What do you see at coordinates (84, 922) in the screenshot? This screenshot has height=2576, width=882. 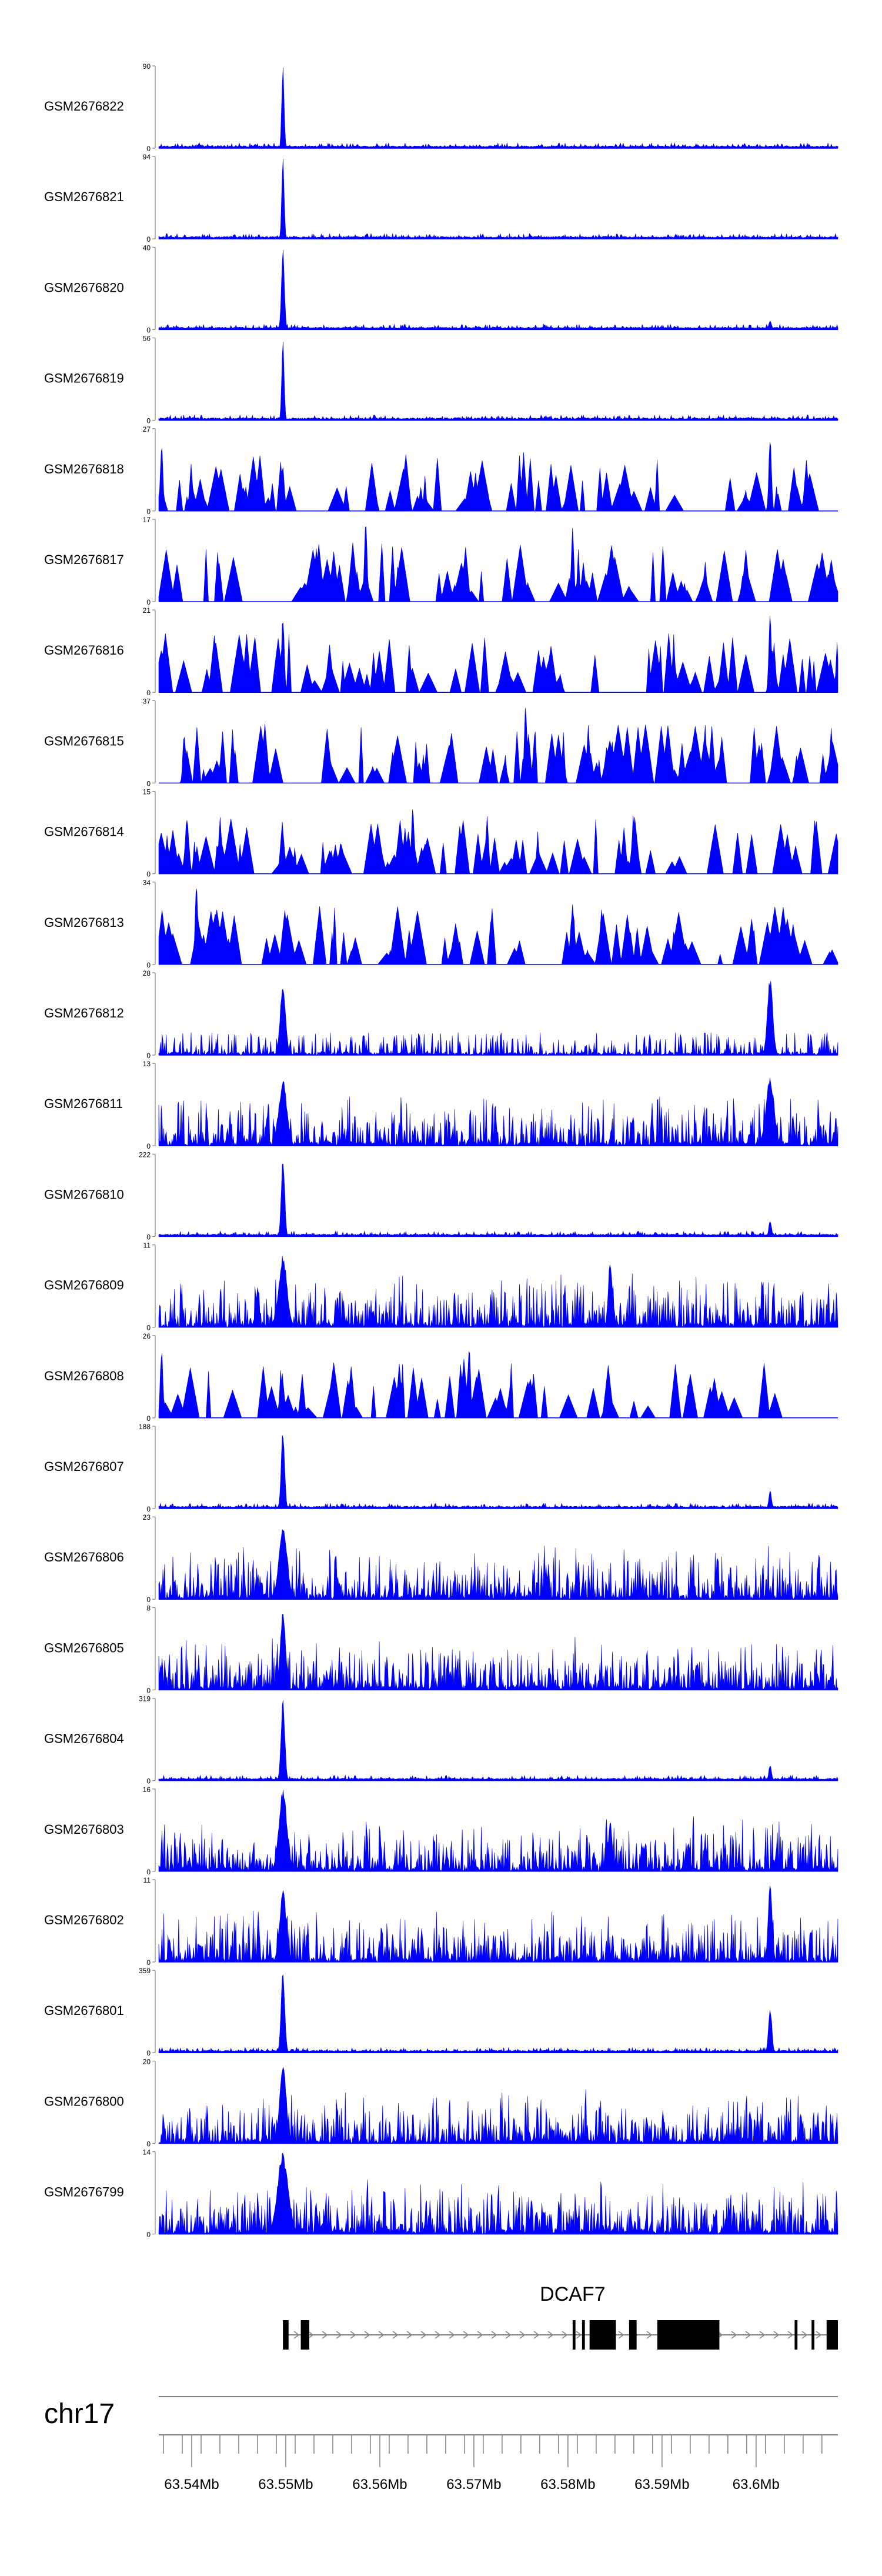 I see `track-sample-label: GSM2676813` at bounding box center [84, 922].